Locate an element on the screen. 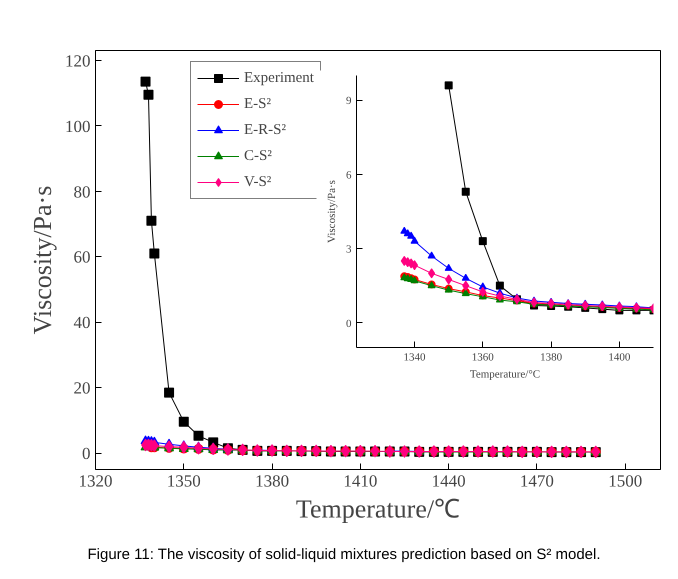 The height and width of the screenshot is (579, 678). y-tick-label: 6 is located at coordinates (349, 175).